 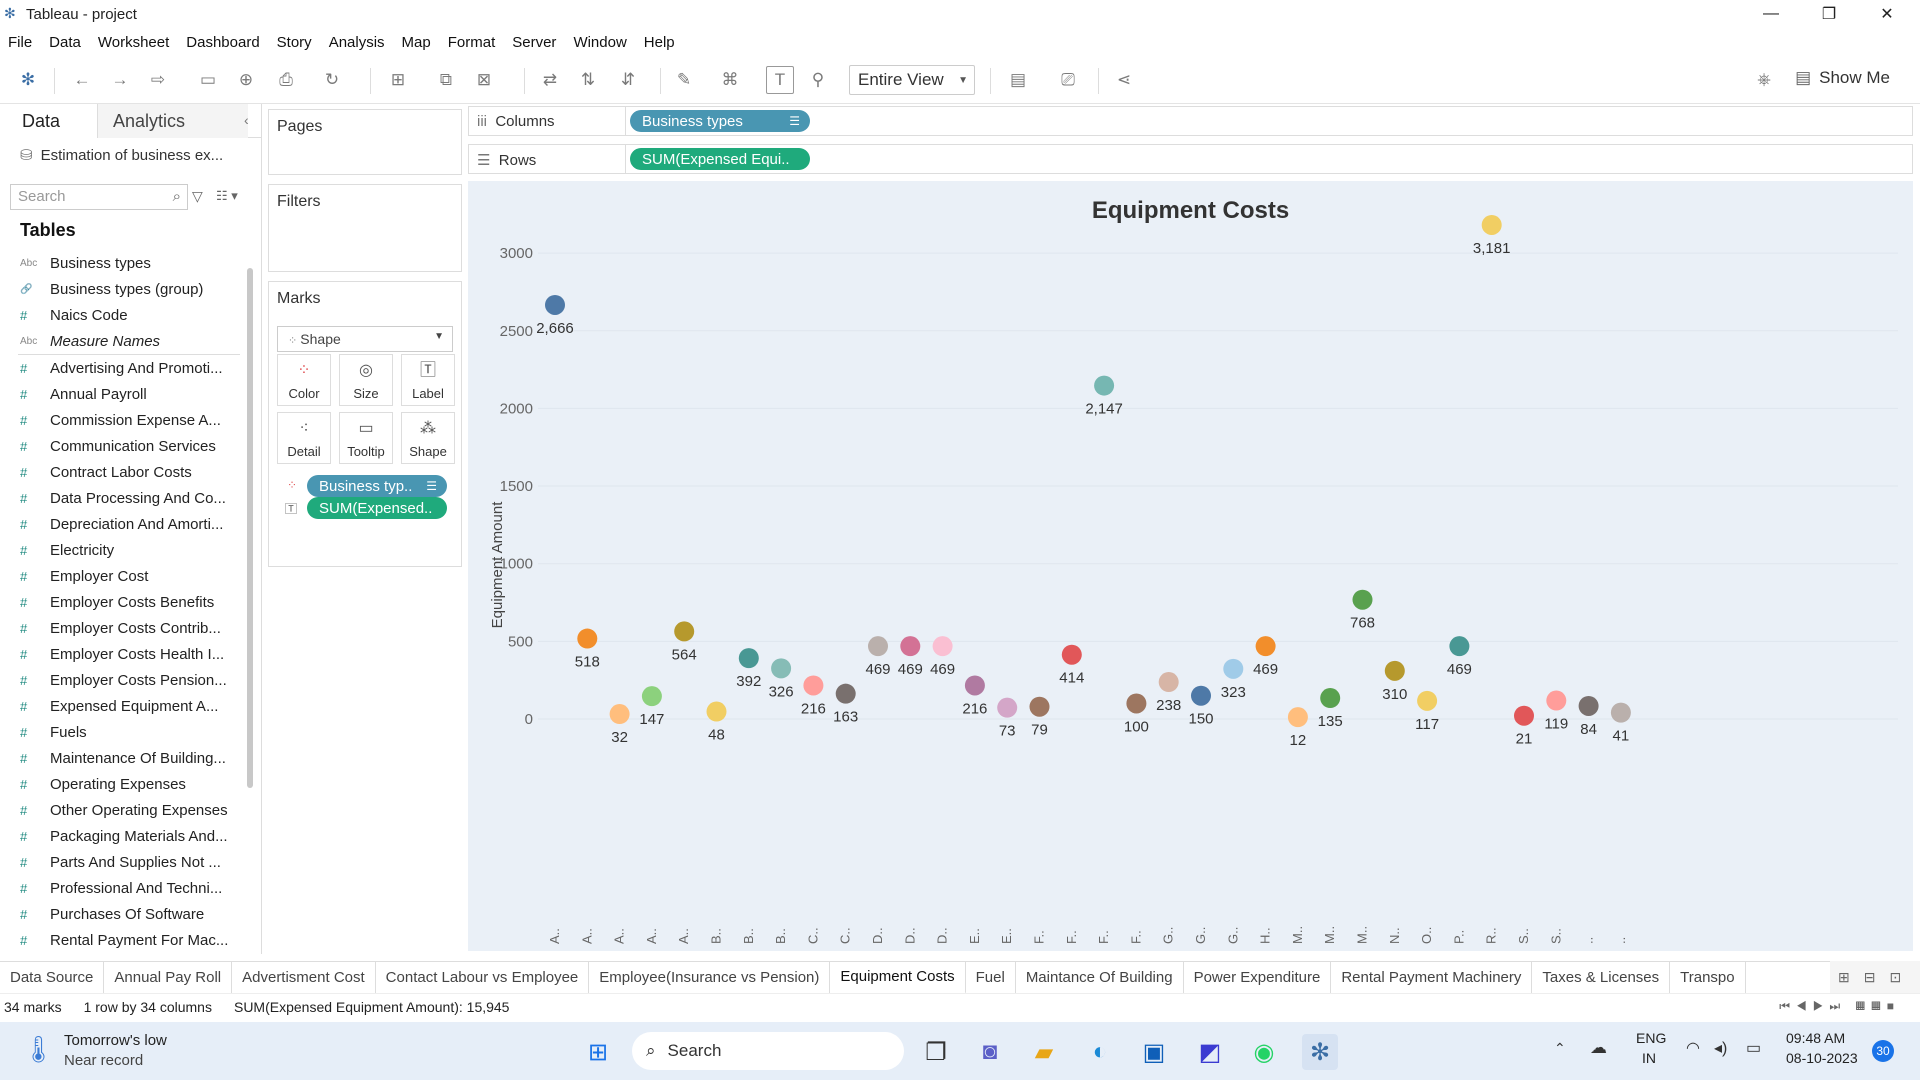 What do you see at coordinates (304, 380) in the screenshot?
I see `color-button: ⁘ Color` at bounding box center [304, 380].